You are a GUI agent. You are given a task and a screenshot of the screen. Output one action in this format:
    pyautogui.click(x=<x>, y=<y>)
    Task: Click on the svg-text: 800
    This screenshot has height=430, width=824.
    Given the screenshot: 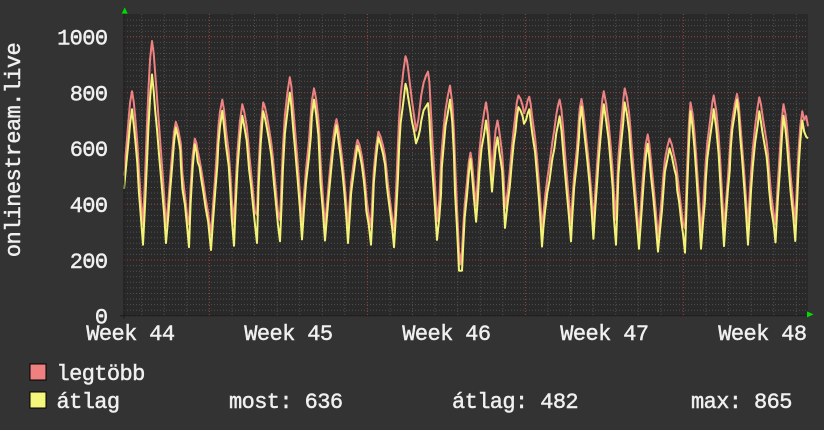 What is the action you would take?
    pyautogui.click(x=89, y=94)
    